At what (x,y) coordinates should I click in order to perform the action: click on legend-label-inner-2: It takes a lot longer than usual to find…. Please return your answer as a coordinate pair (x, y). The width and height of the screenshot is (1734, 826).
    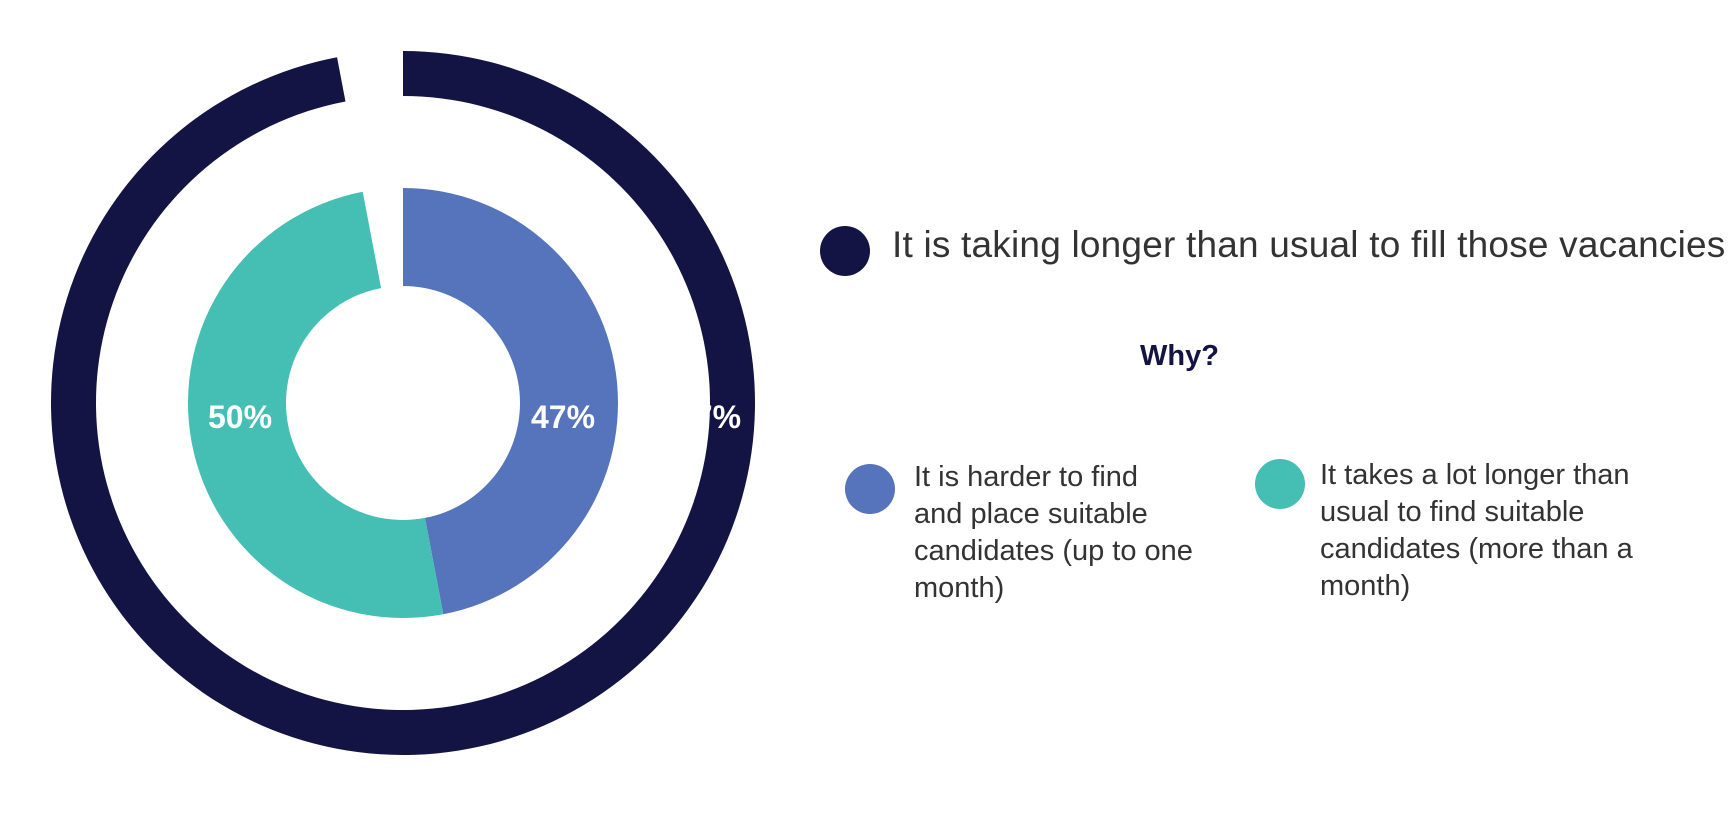
    Looking at the image, I should click on (1476, 530).